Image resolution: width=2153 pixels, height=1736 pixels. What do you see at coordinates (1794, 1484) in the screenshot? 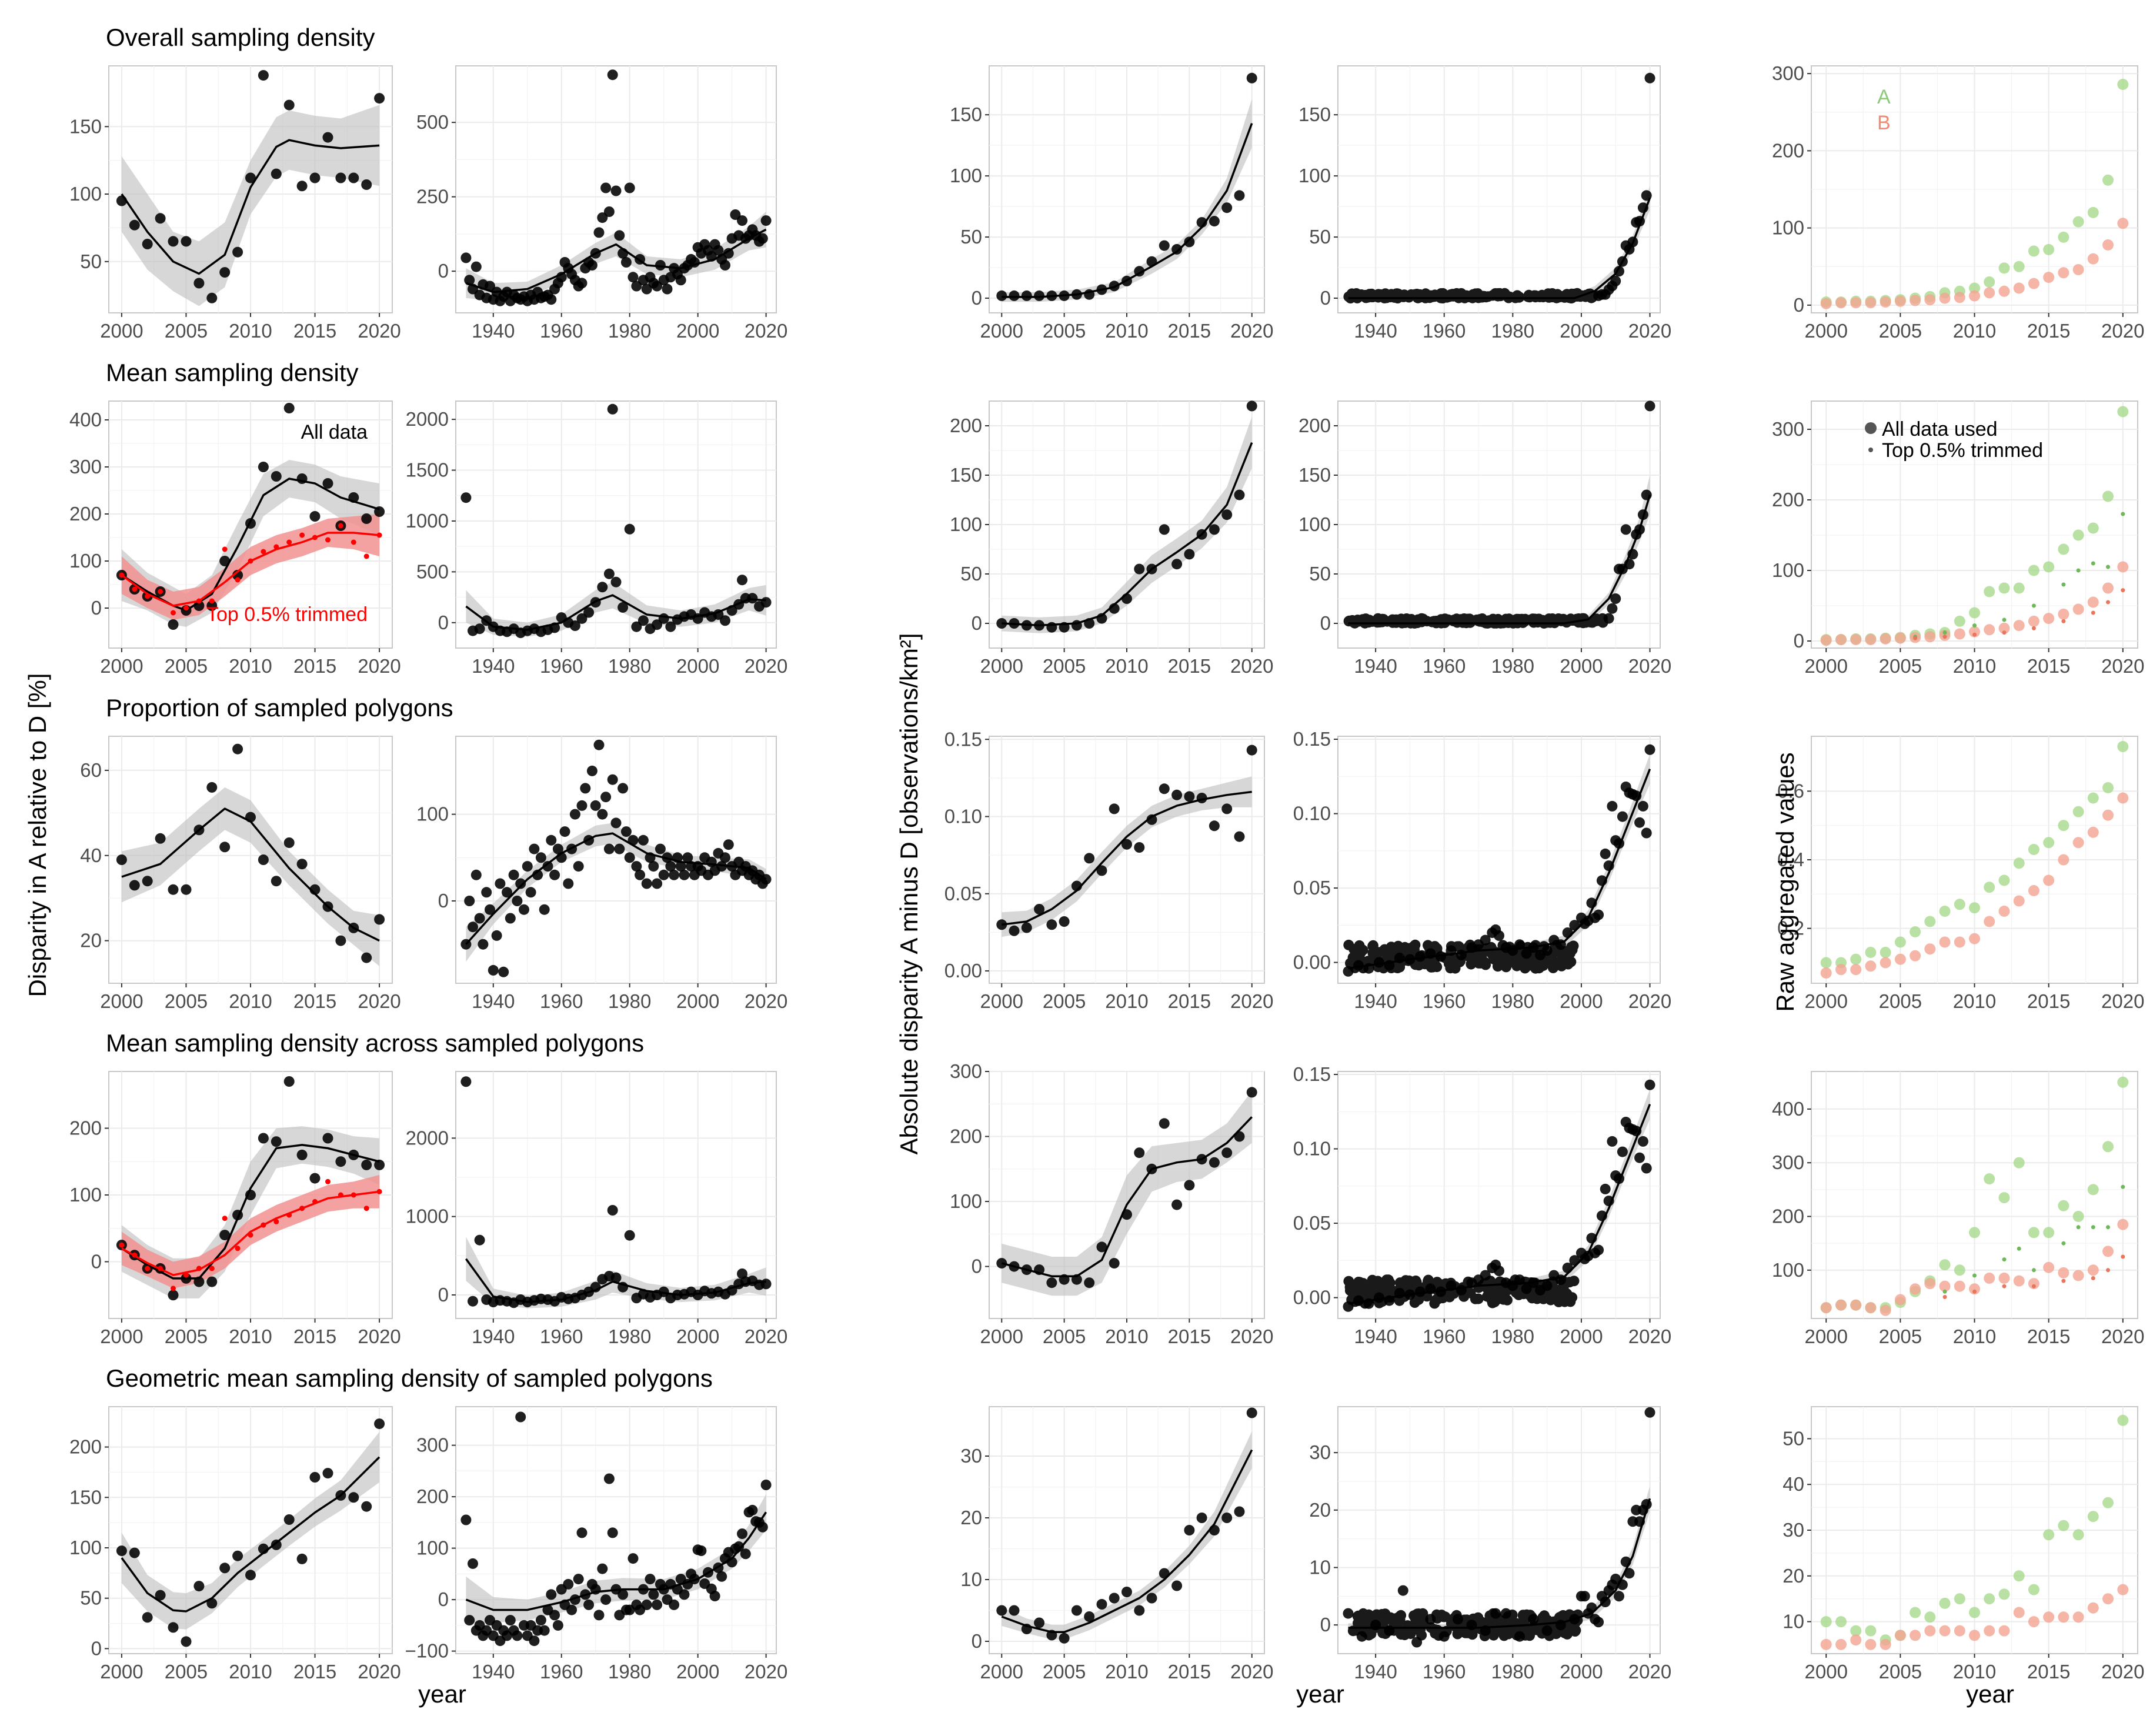
I see `y-tick-label: 40` at bounding box center [1794, 1484].